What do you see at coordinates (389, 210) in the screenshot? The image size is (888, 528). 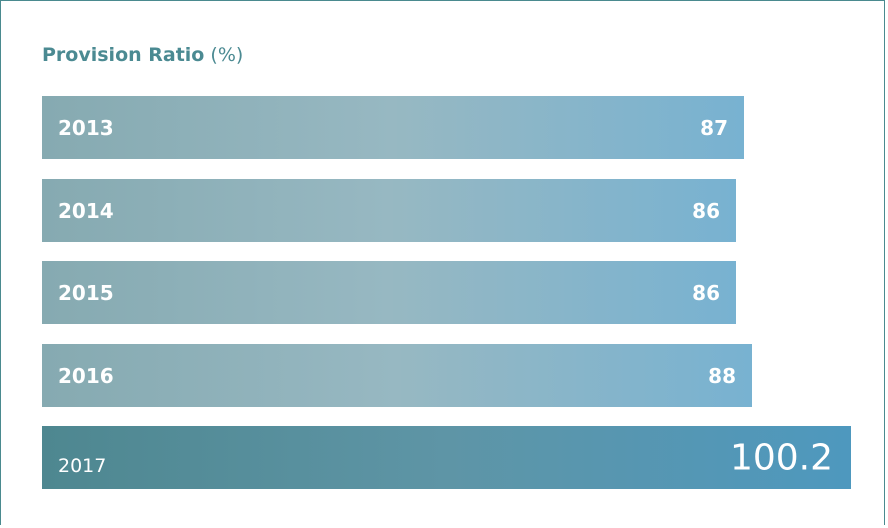 I see `bar-2014: 2014 86` at bounding box center [389, 210].